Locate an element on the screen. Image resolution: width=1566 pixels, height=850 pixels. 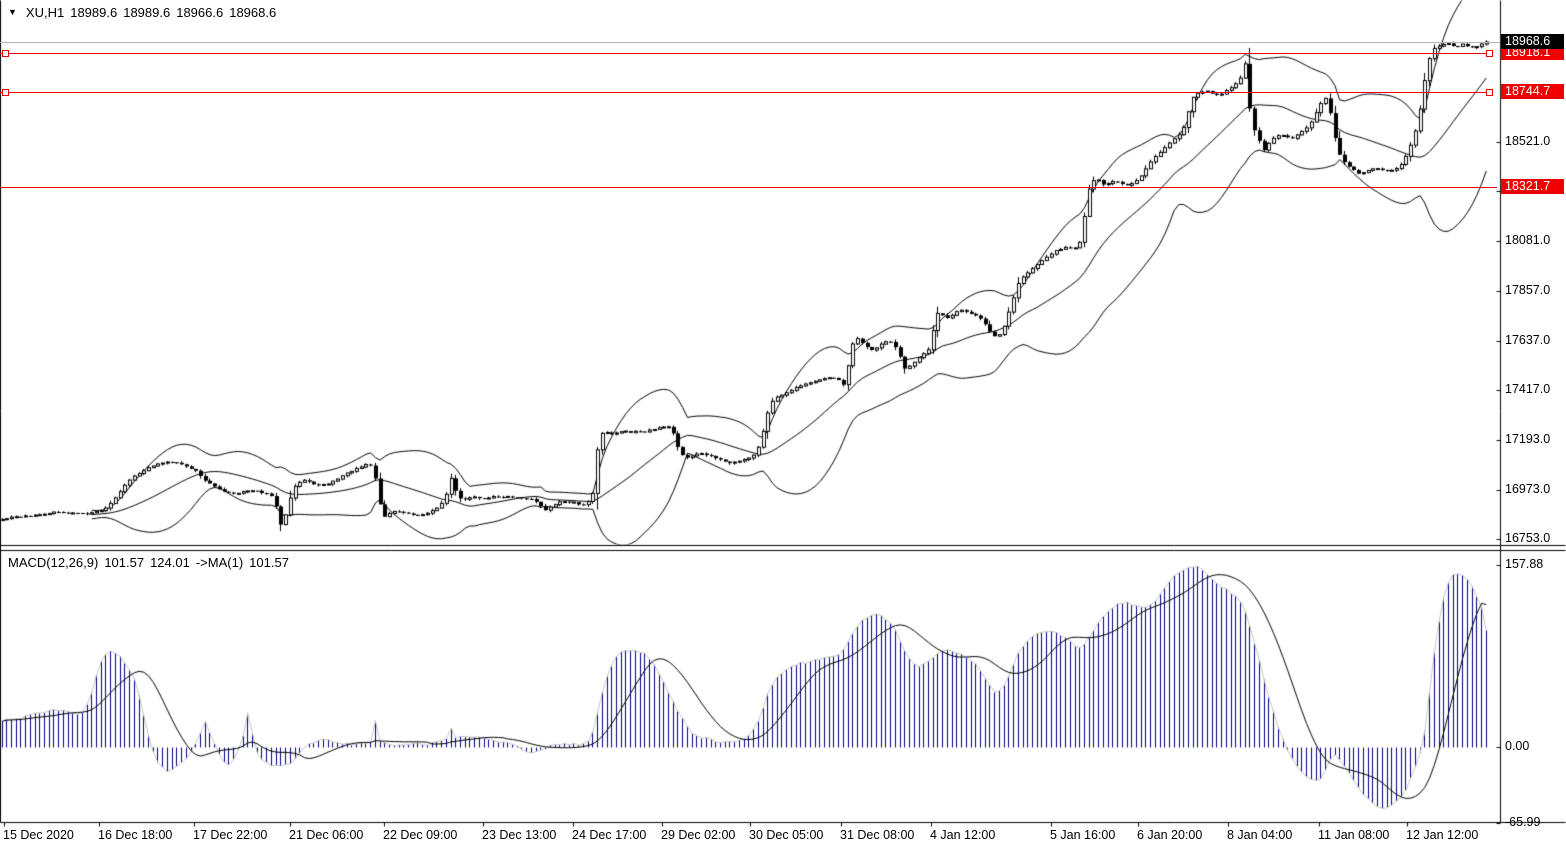
macd-signal-value: 124.01 is located at coordinates (170, 562).